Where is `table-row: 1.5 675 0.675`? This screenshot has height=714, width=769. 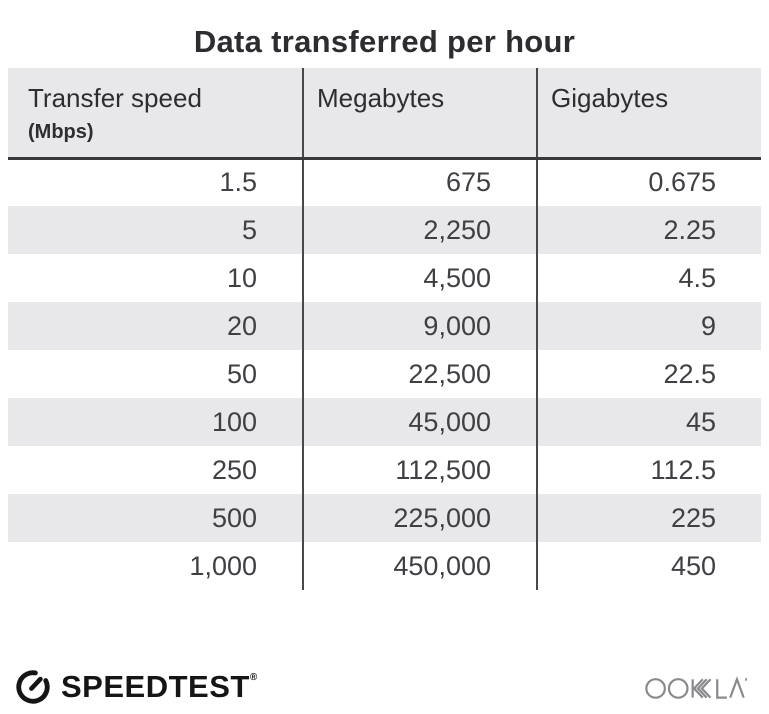 table-row: 1.5 675 0.675 is located at coordinates (384, 182).